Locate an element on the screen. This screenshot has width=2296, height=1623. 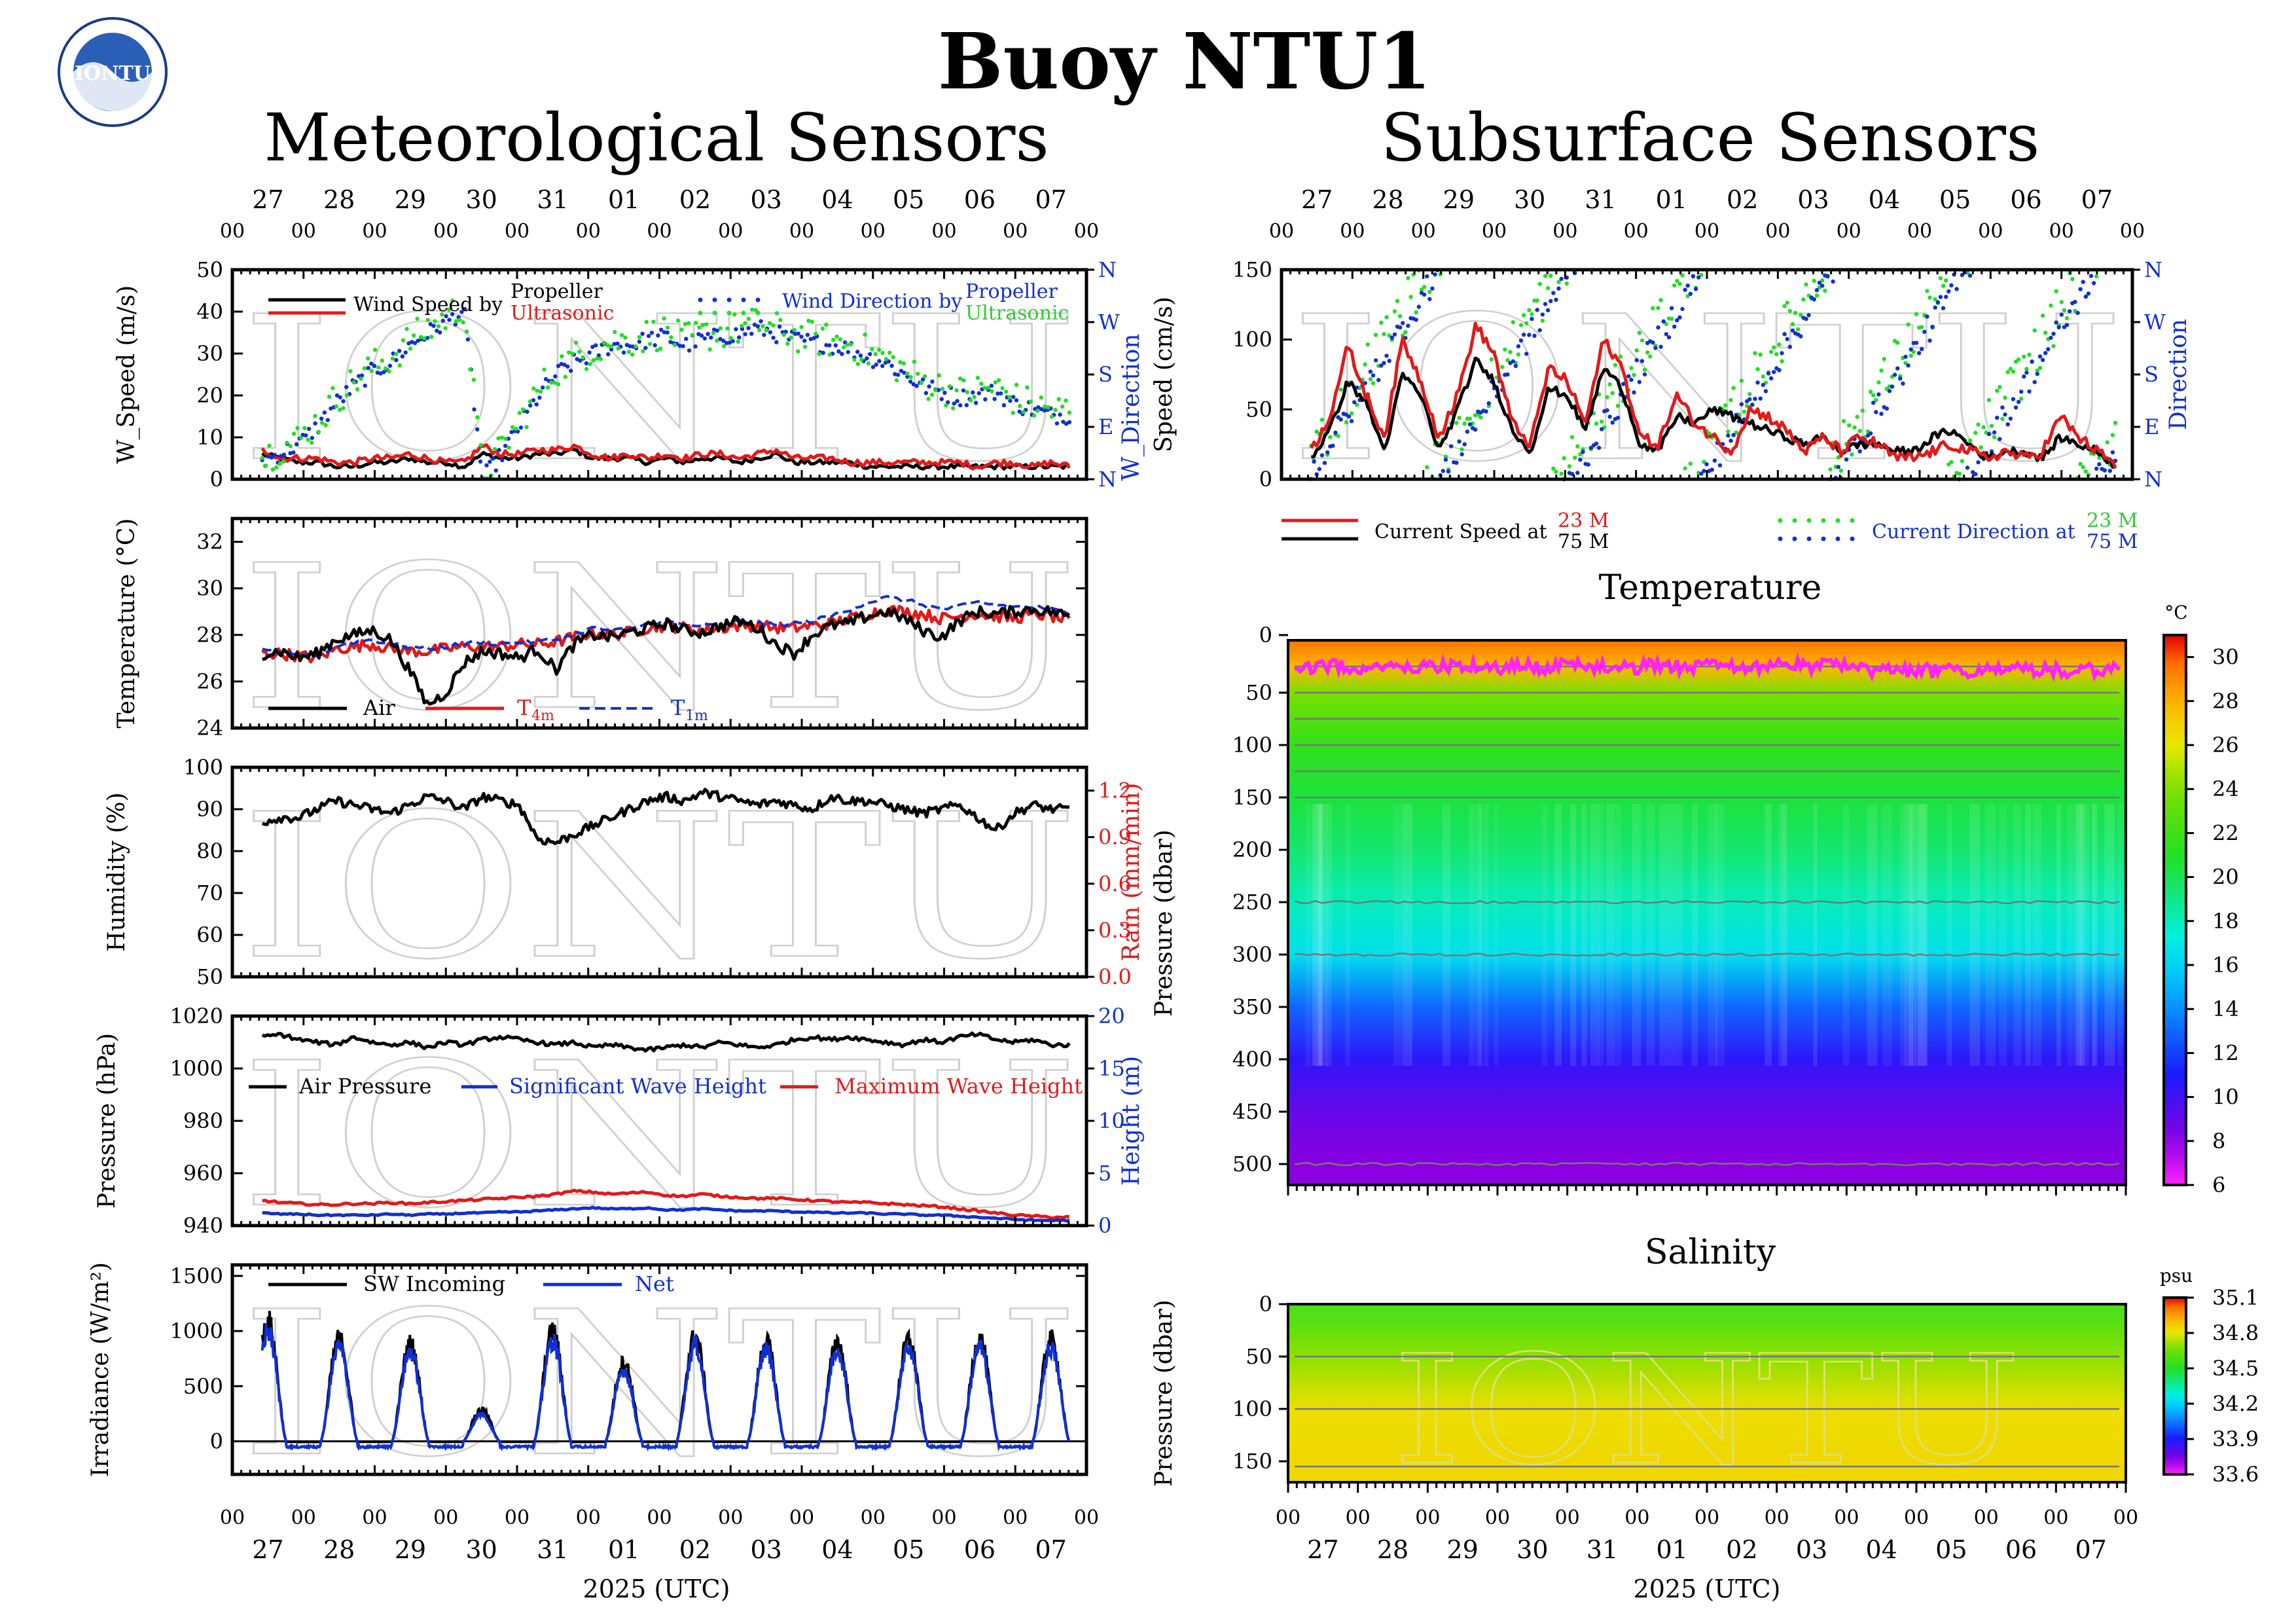
hum-rtick-label: 0.0 is located at coordinates (1115, 976).